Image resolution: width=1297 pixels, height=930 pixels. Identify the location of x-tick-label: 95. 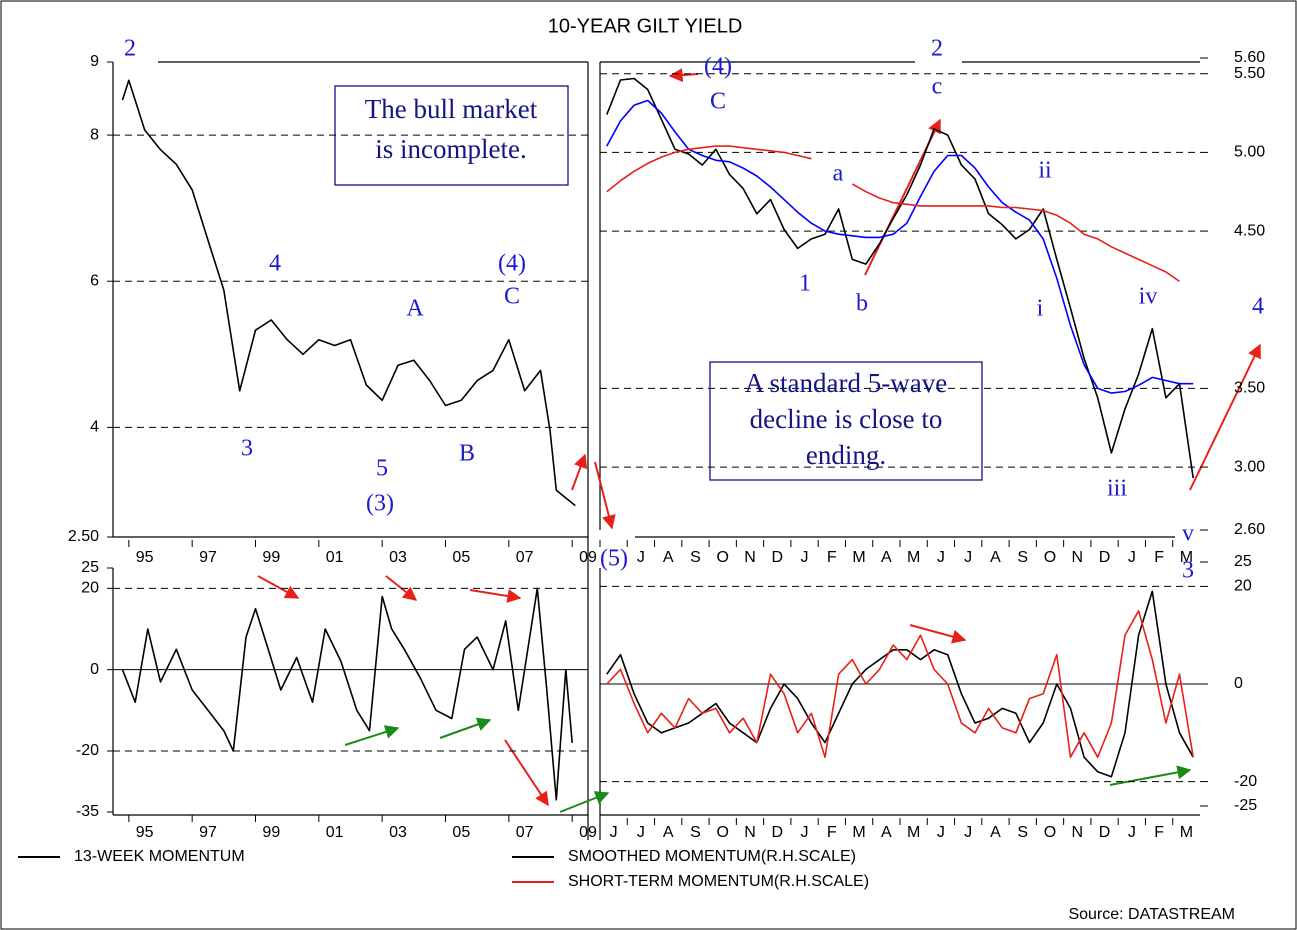
(145, 832).